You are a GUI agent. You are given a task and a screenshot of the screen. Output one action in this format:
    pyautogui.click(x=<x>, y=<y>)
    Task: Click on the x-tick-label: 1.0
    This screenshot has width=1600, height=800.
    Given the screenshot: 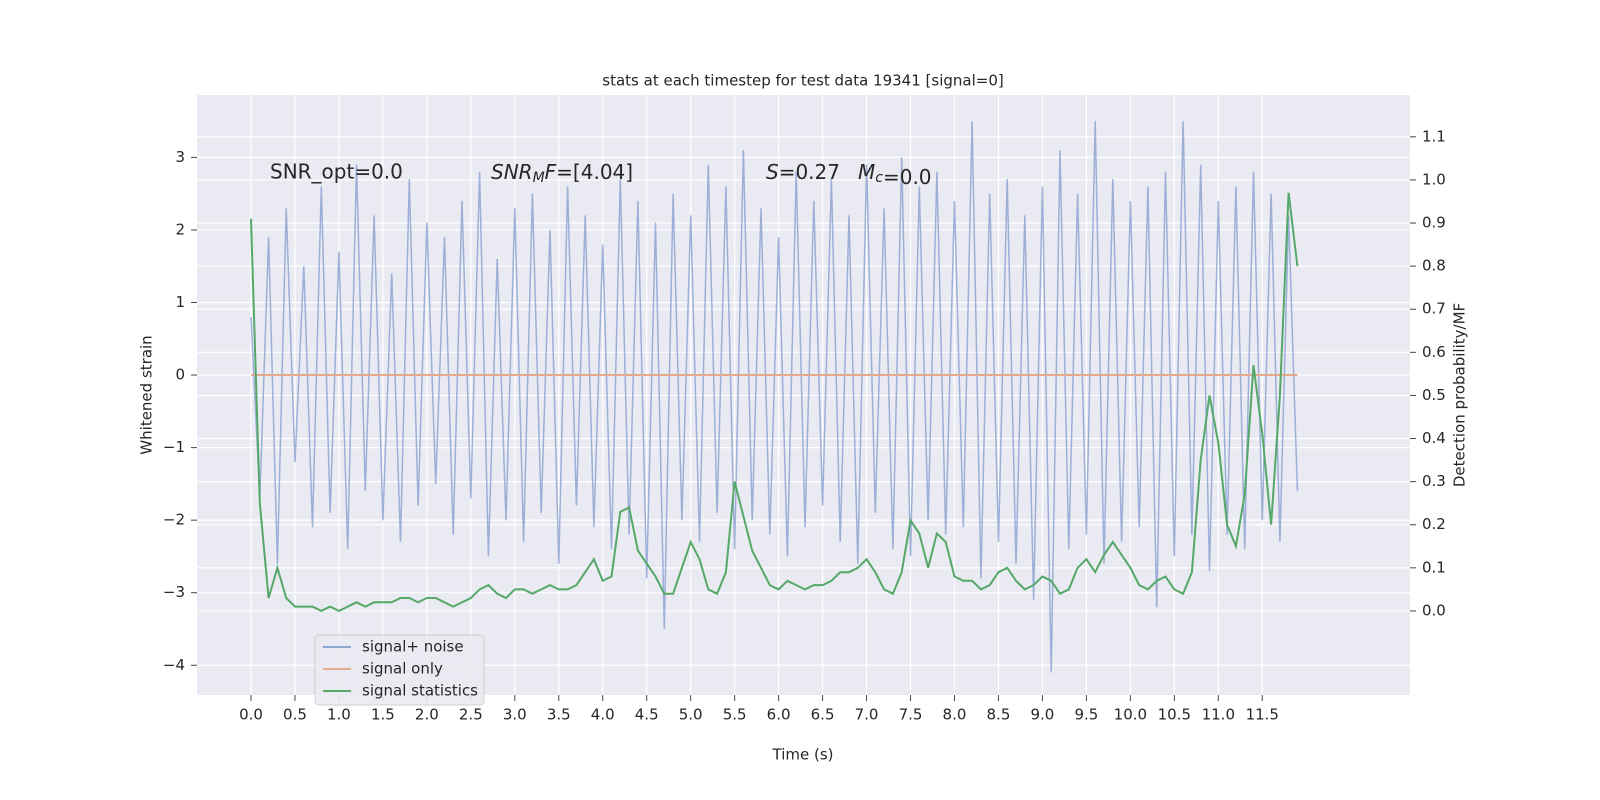 What is the action you would take?
    pyautogui.click(x=339, y=715)
    